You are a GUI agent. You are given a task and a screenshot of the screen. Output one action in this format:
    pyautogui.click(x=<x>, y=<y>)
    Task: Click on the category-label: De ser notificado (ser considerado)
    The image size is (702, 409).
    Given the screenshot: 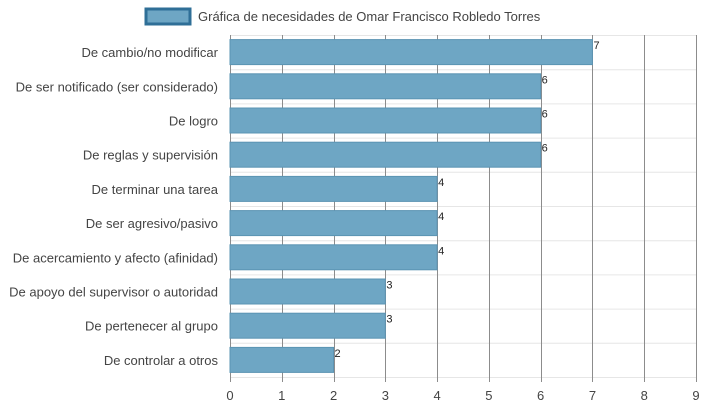 What is the action you would take?
    pyautogui.click(x=117, y=86)
    